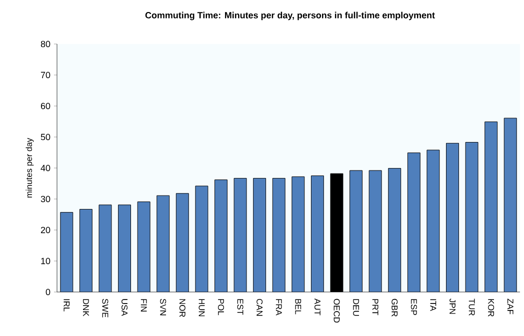 The height and width of the screenshot is (336, 524). I want to click on x-tick-label: OECD, so click(337, 310).